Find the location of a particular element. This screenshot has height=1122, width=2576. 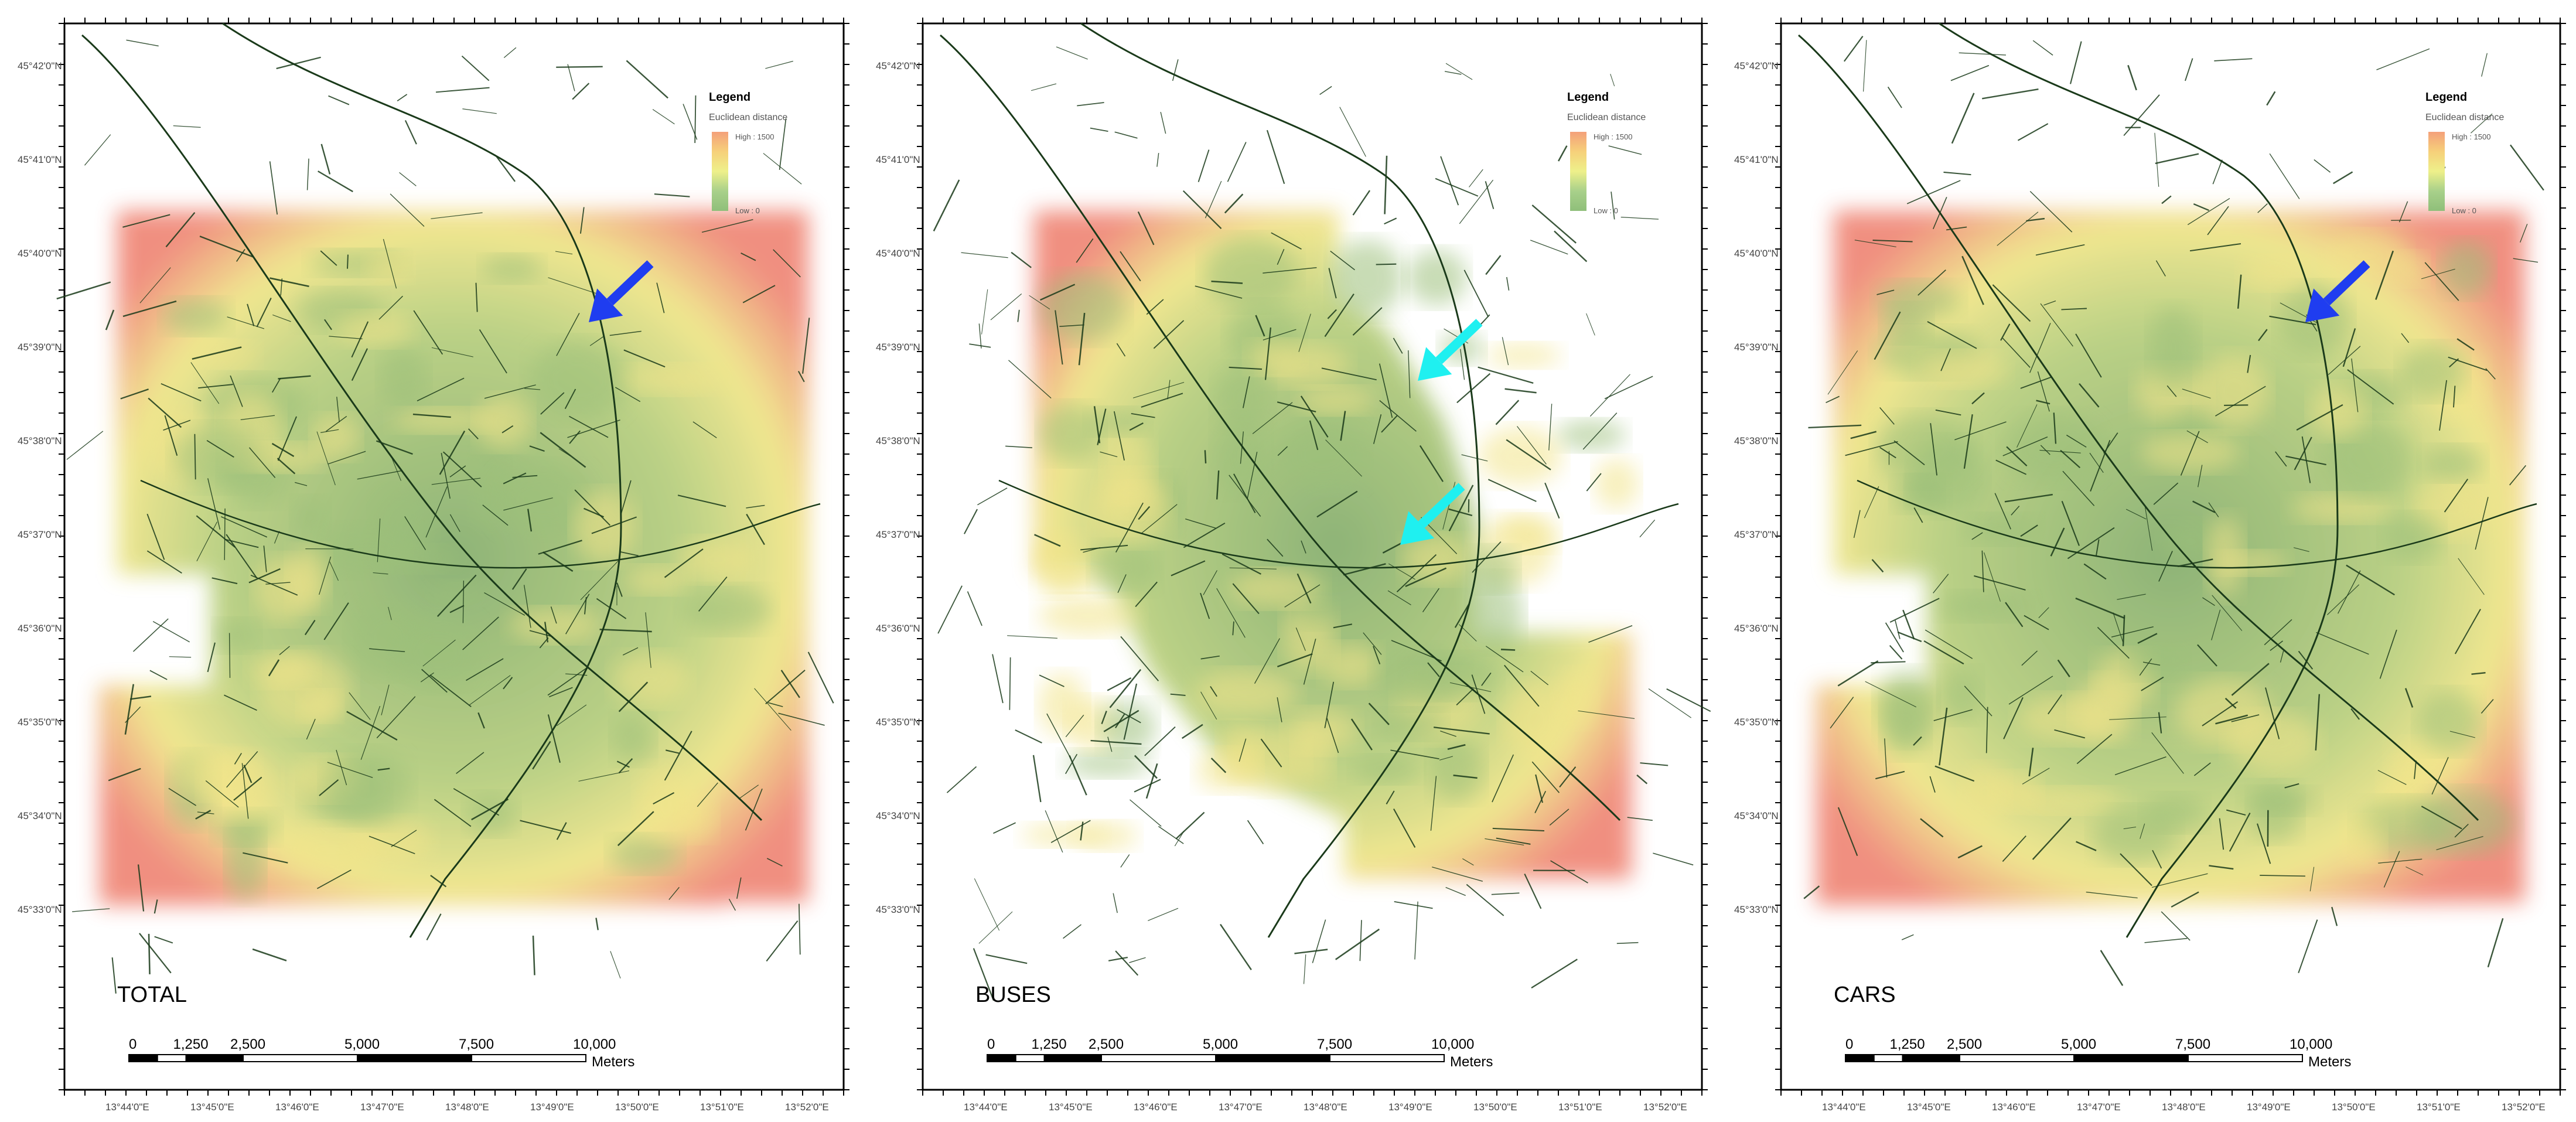

latitude-label: 45°38'0"N is located at coordinates (898, 440).